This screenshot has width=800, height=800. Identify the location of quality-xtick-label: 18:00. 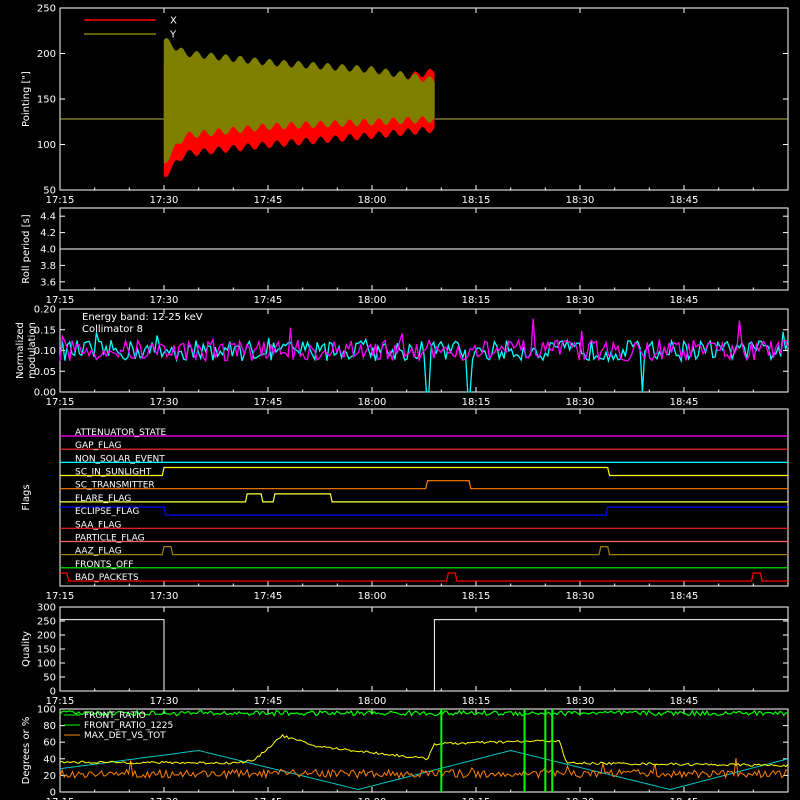
(372, 701).